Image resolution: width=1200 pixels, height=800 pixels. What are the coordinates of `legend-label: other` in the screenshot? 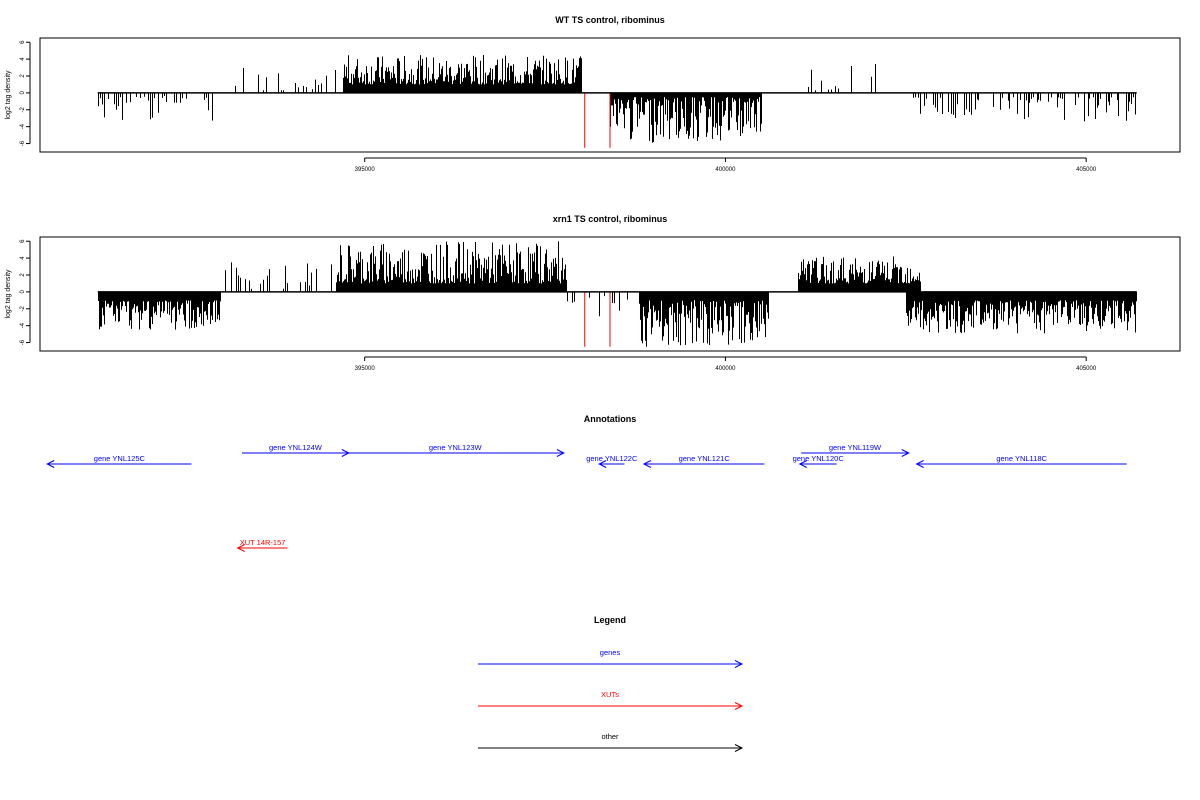 It's located at (610, 736).